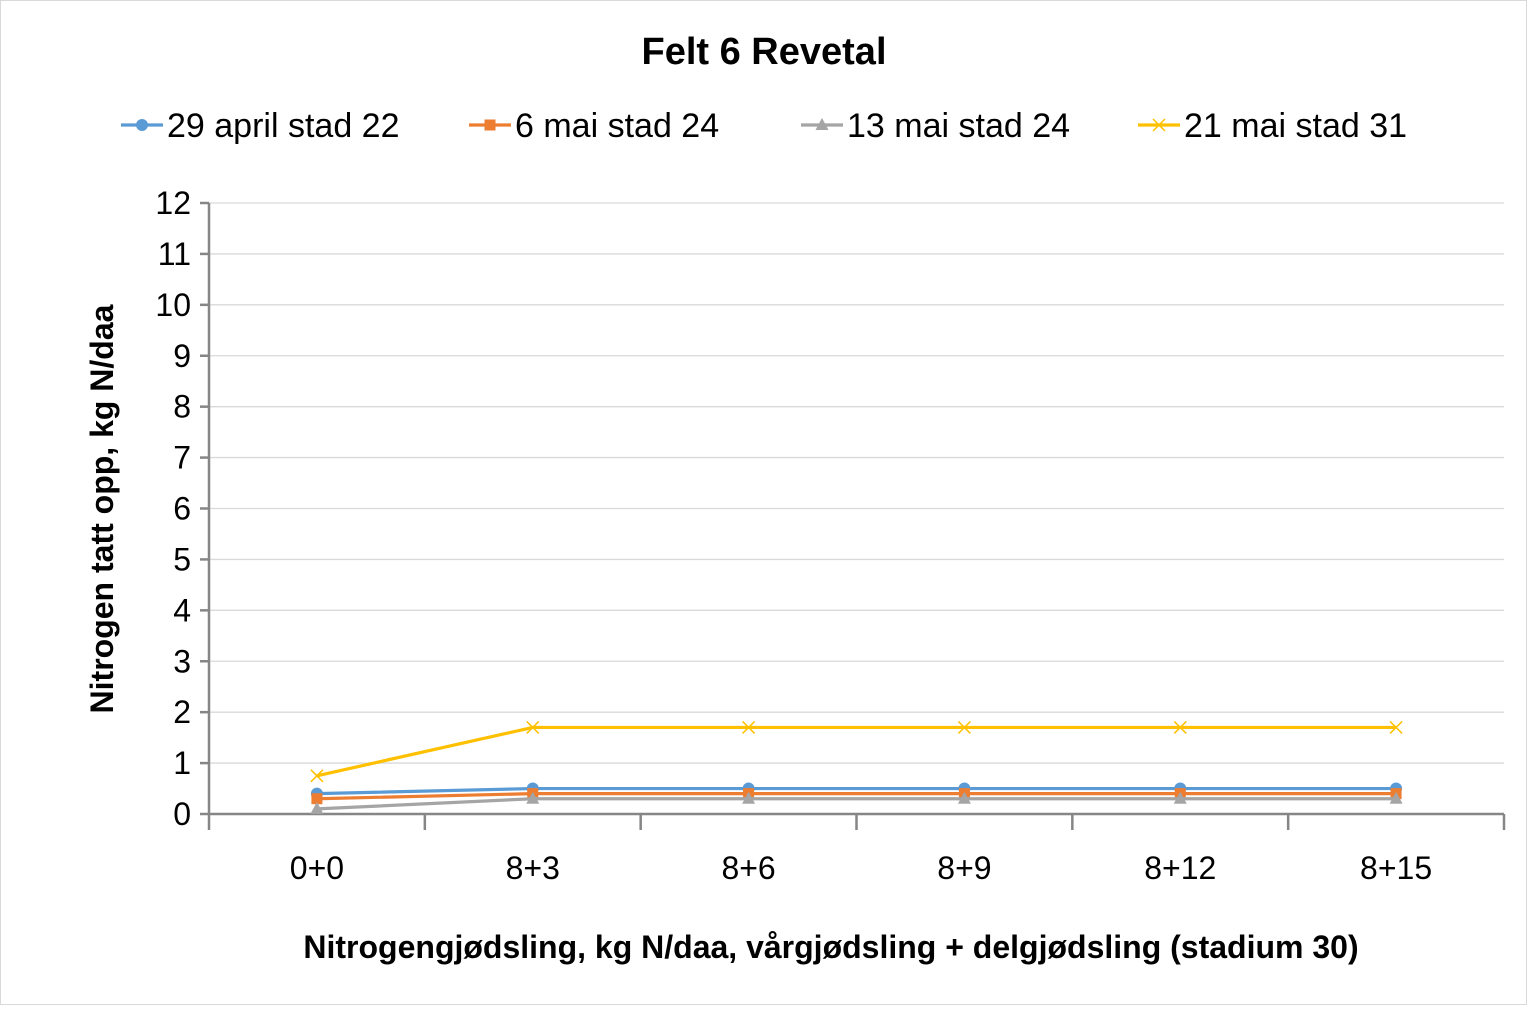  I want to click on y-tick-label: 2, so click(182, 712).